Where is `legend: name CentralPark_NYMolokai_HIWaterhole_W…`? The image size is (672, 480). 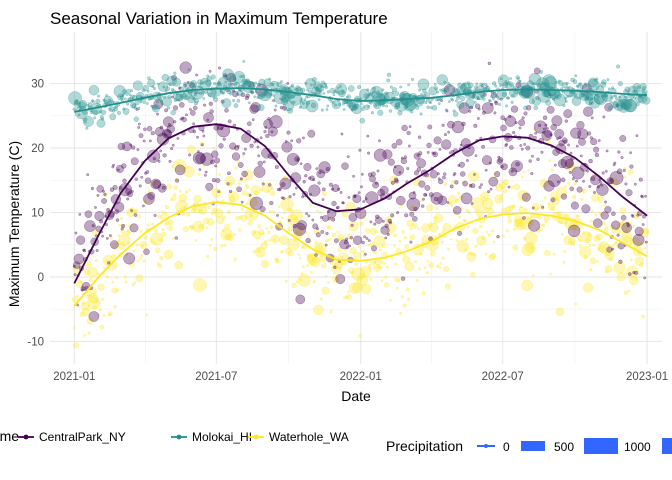 legend: name CentralPark_NYMolokai_HIWaterhole_W… is located at coordinates (336, 441).